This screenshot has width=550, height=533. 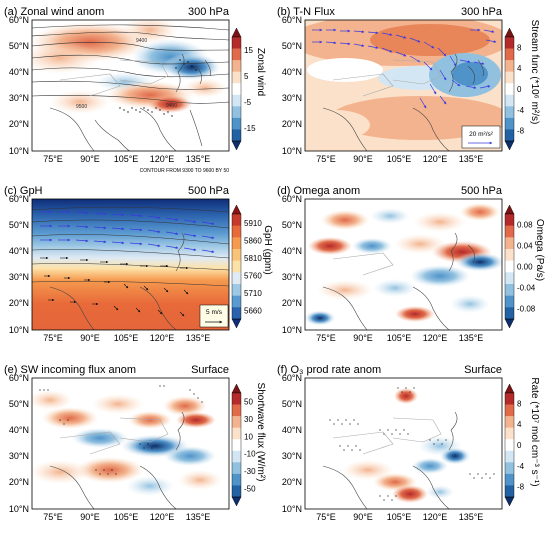 I want to click on colorbar-label: GpH (gpm), so click(x=267, y=249).